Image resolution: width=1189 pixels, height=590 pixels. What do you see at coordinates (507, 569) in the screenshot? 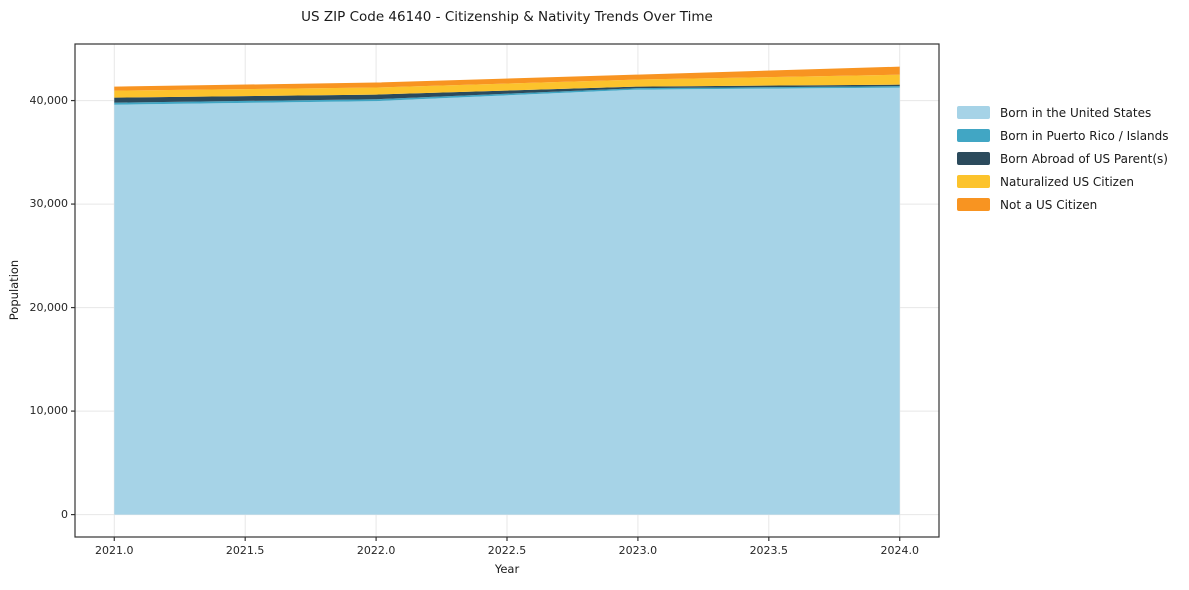
I see `x-axis-label: Year` at bounding box center [507, 569].